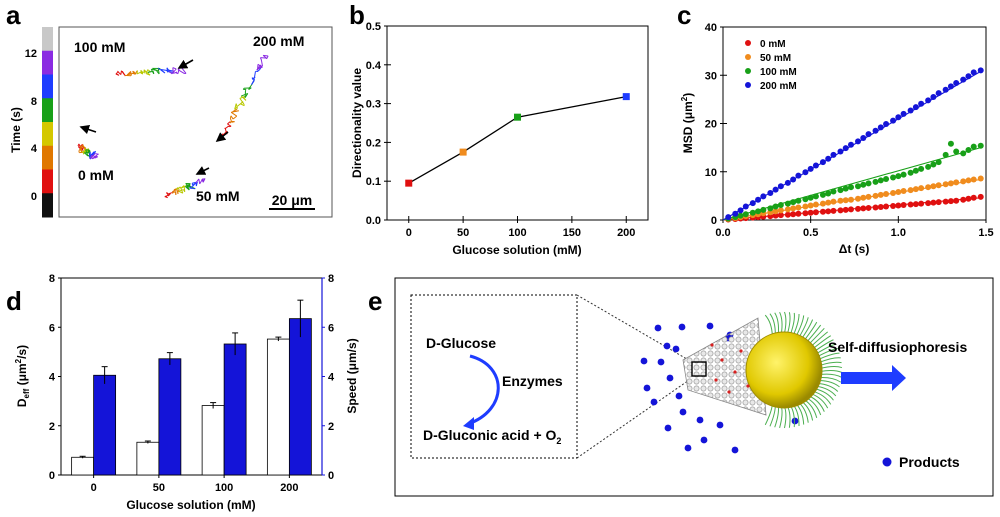 This screenshot has width=1000, height=517. What do you see at coordinates (289, 488) in the screenshot?
I see `xtick-label-d: 200` at bounding box center [289, 488].